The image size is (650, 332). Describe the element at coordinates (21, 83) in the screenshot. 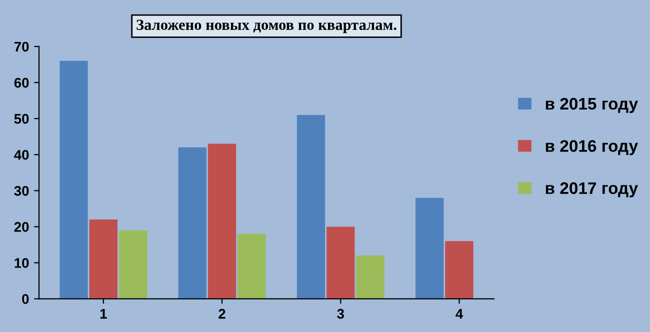

I see `y-tick-label: 60` at that location.